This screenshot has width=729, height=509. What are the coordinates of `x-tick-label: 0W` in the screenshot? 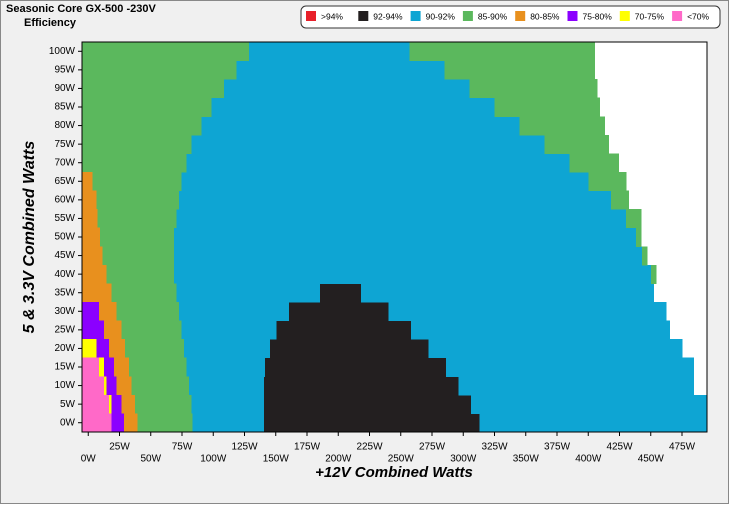 It's located at (89, 459).